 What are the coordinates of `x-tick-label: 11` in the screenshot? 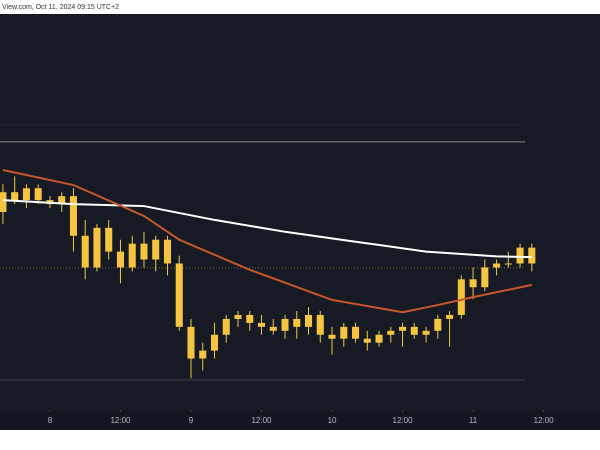 It's located at (473, 420).